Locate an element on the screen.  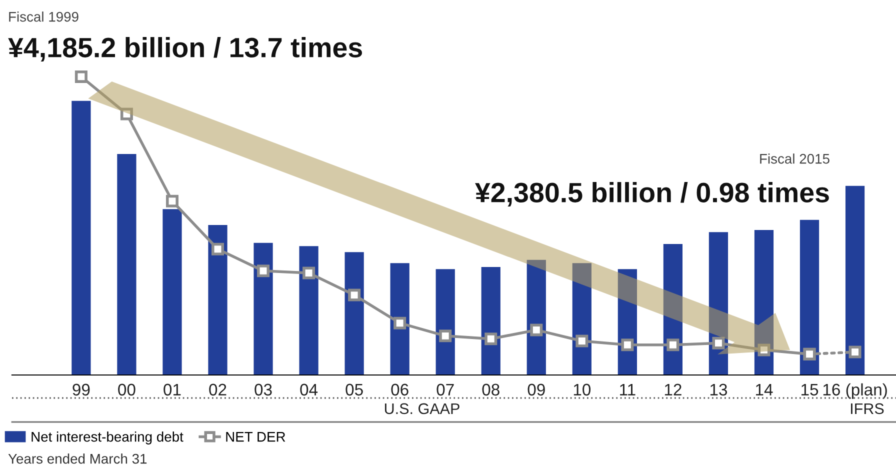
text: ¥4,185.2 billion / 13.7 times is located at coordinates (185, 49).